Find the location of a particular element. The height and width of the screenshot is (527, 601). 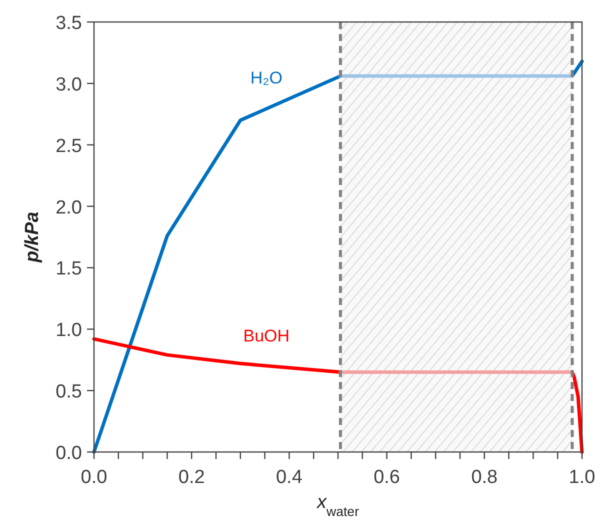

y-tick-label: 0.0 is located at coordinates (69, 453).